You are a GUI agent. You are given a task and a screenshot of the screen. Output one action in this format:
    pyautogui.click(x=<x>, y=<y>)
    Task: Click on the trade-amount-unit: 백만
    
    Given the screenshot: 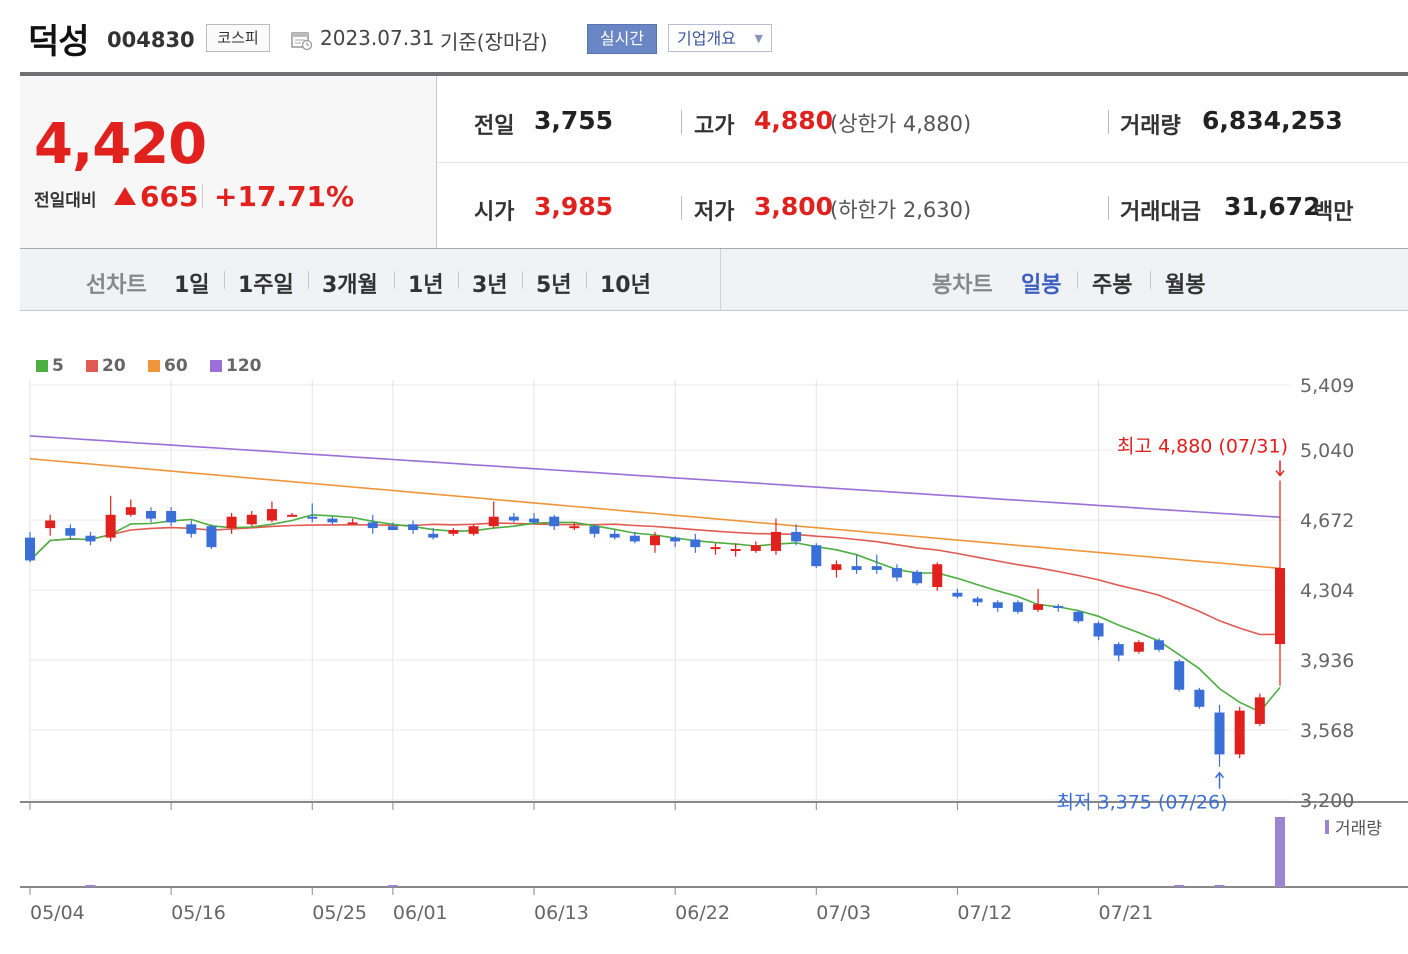 What is the action you would take?
    pyautogui.click(x=1333, y=212)
    